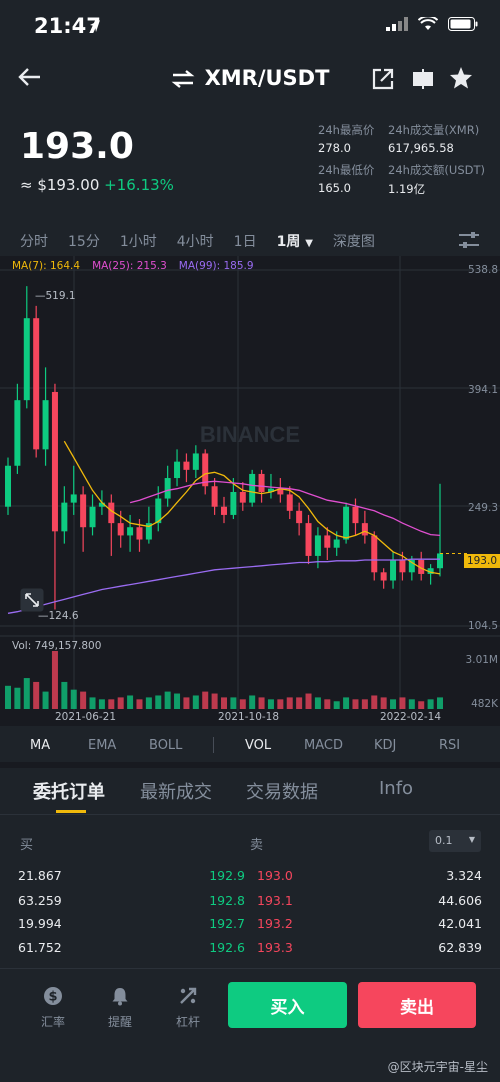 The width and height of the screenshot is (500, 1082). I want to click on tab-1h: 1小时, so click(138, 242).